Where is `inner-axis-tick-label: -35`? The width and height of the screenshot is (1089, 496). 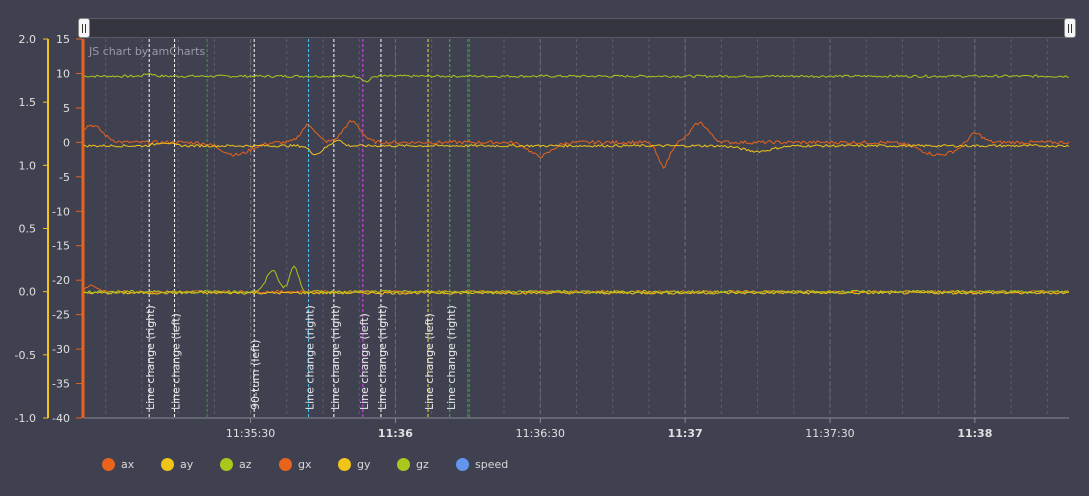 inner-axis-tick-label: -35 is located at coordinates (61, 384).